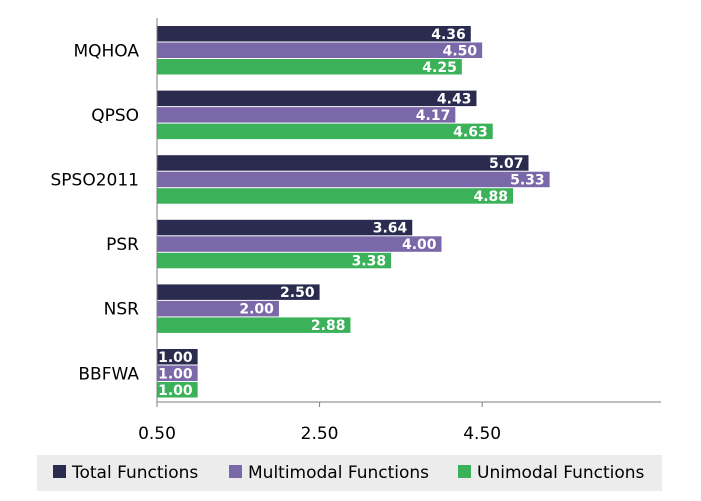 The width and height of the screenshot is (701, 501). Describe the element at coordinates (491, 197) in the screenshot. I see `data-label: 4.88` at that location.